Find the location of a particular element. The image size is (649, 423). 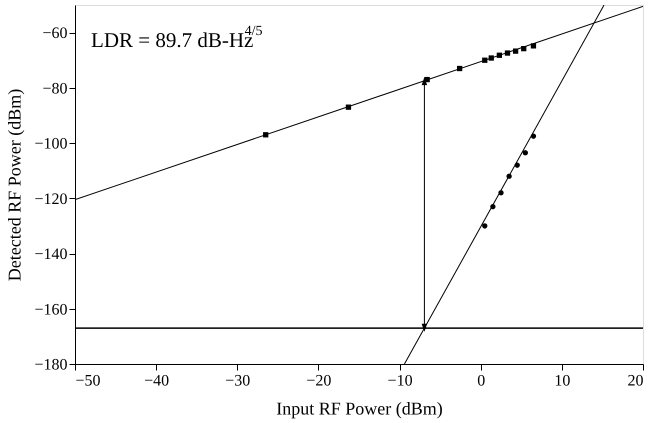

y-tick-label: −180 is located at coordinates (51, 365).